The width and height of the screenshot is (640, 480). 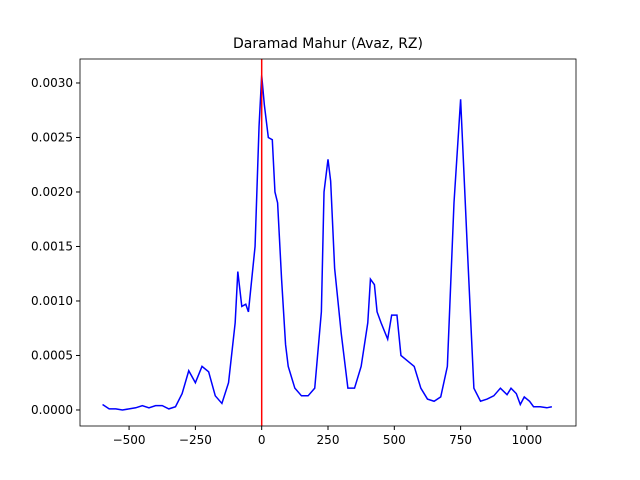 What do you see at coordinates (52, 355) in the screenshot?
I see `y-tick-label: 0.0005` at bounding box center [52, 355].